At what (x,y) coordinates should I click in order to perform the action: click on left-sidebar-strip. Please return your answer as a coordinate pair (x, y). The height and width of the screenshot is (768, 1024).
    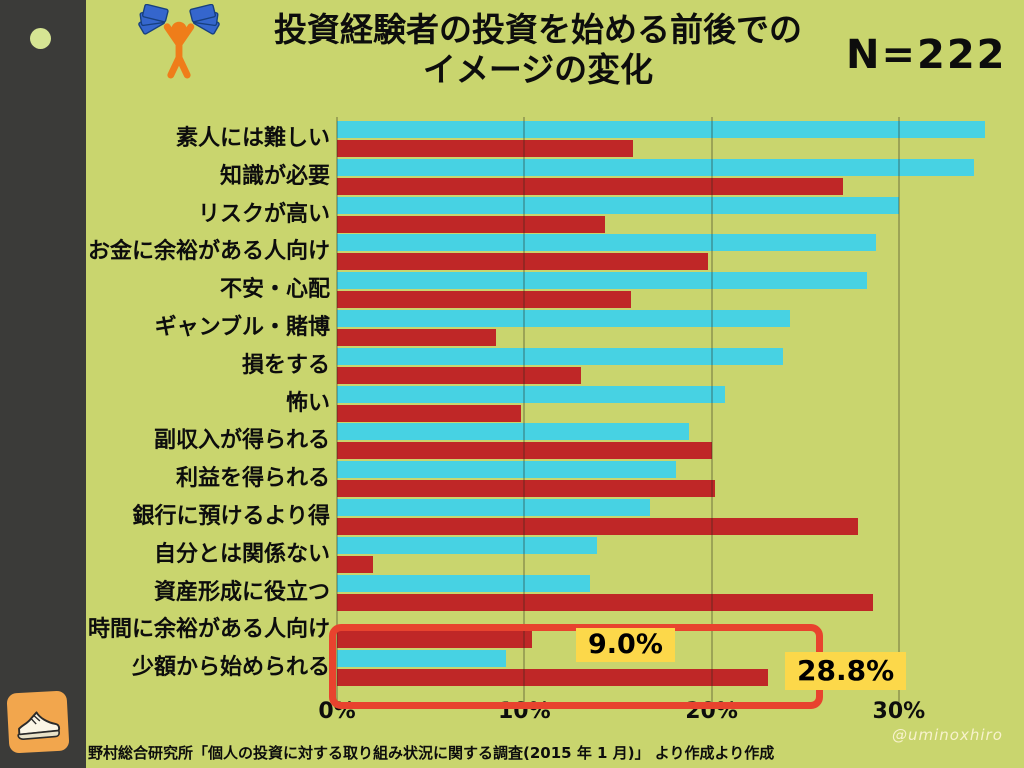
    Looking at the image, I should click on (43, 384).